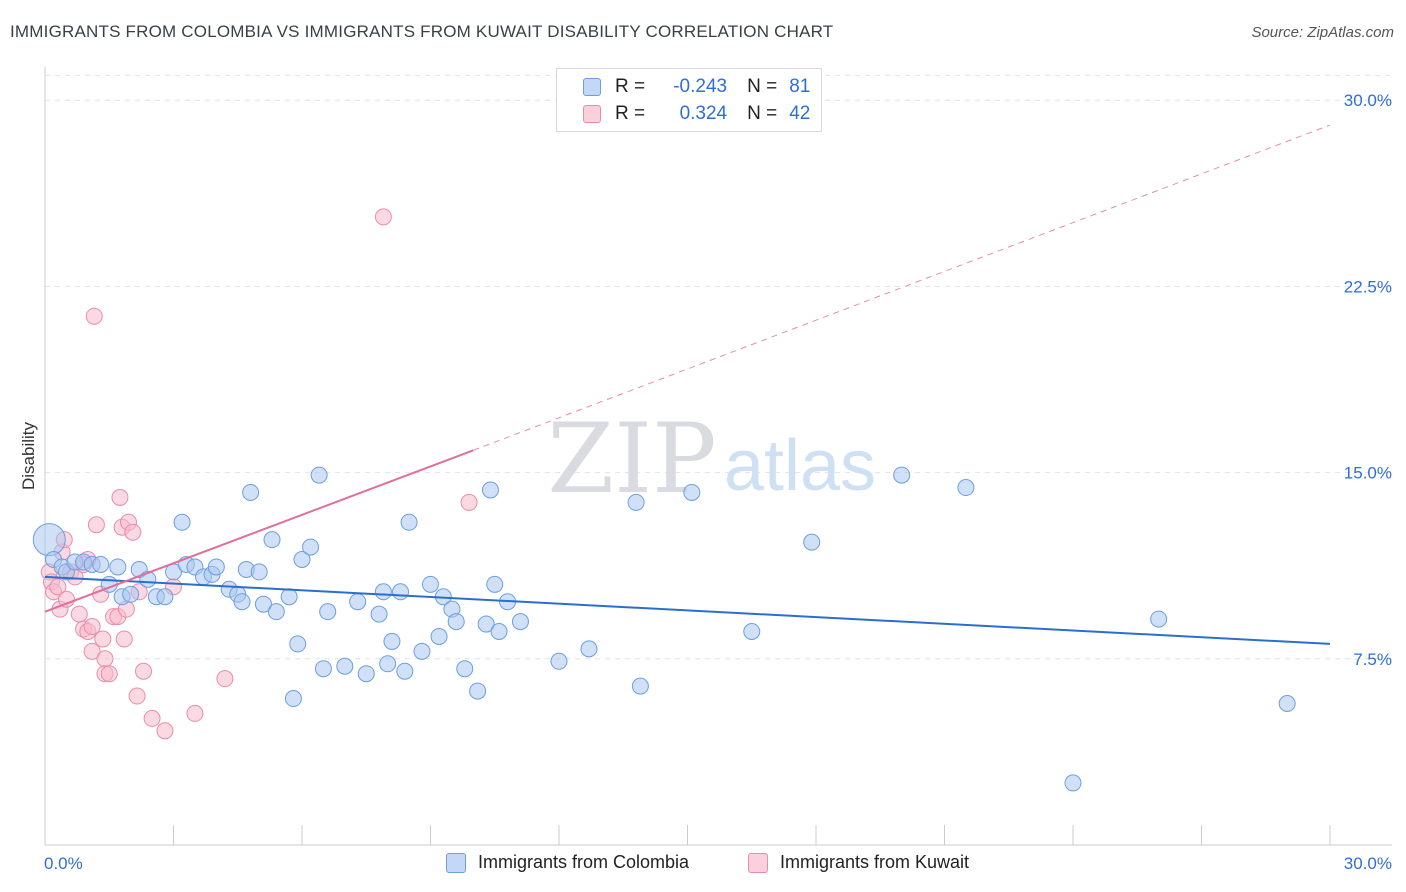  Describe the element at coordinates (1322, 32) in the screenshot. I see `source-label: Source: ZipAtlas.com` at that location.